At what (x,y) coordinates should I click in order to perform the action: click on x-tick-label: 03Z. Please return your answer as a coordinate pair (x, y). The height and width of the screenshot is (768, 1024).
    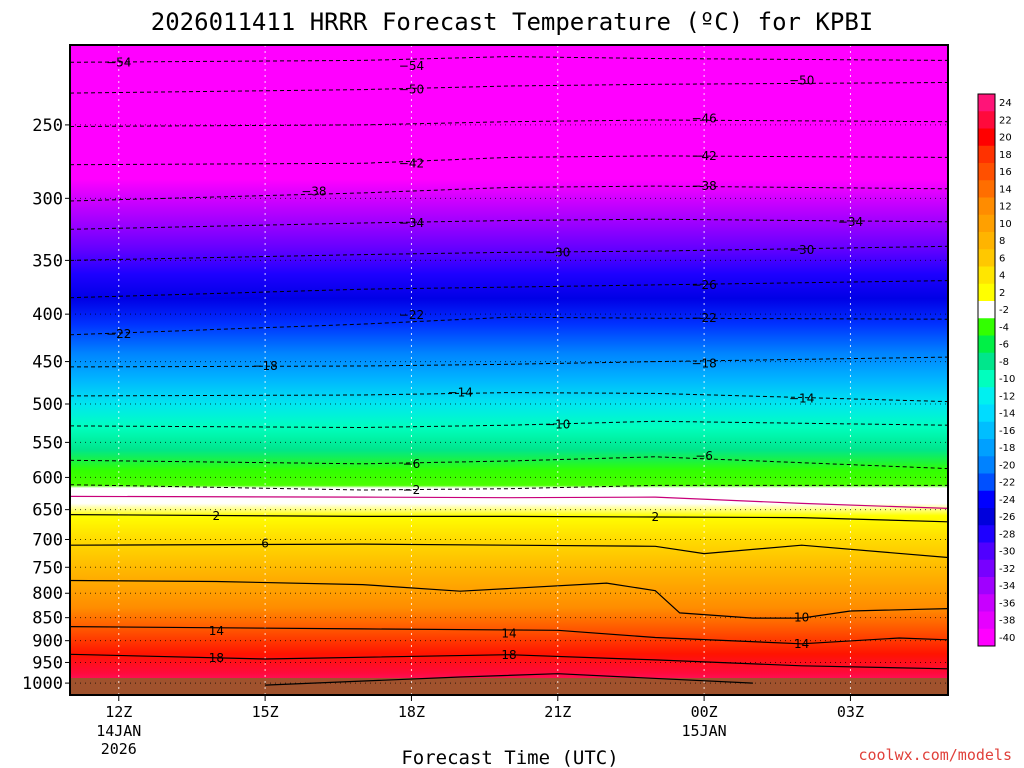
    Looking at the image, I should click on (850, 712).